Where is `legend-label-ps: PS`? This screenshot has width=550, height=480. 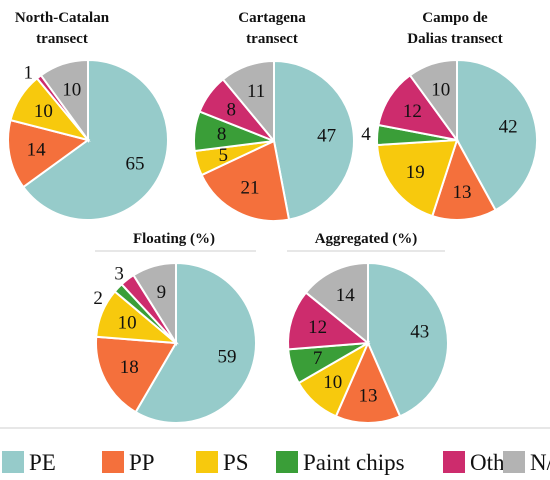
legend-label-ps: PS is located at coordinates (236, 462).